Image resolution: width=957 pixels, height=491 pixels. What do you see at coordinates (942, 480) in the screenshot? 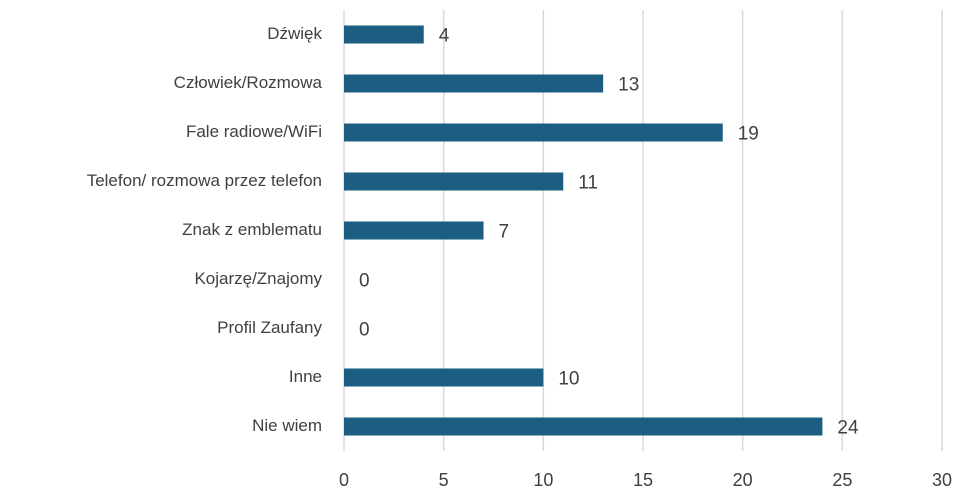
I see `x-tick-label: 30` at bounding box center [942, 480].